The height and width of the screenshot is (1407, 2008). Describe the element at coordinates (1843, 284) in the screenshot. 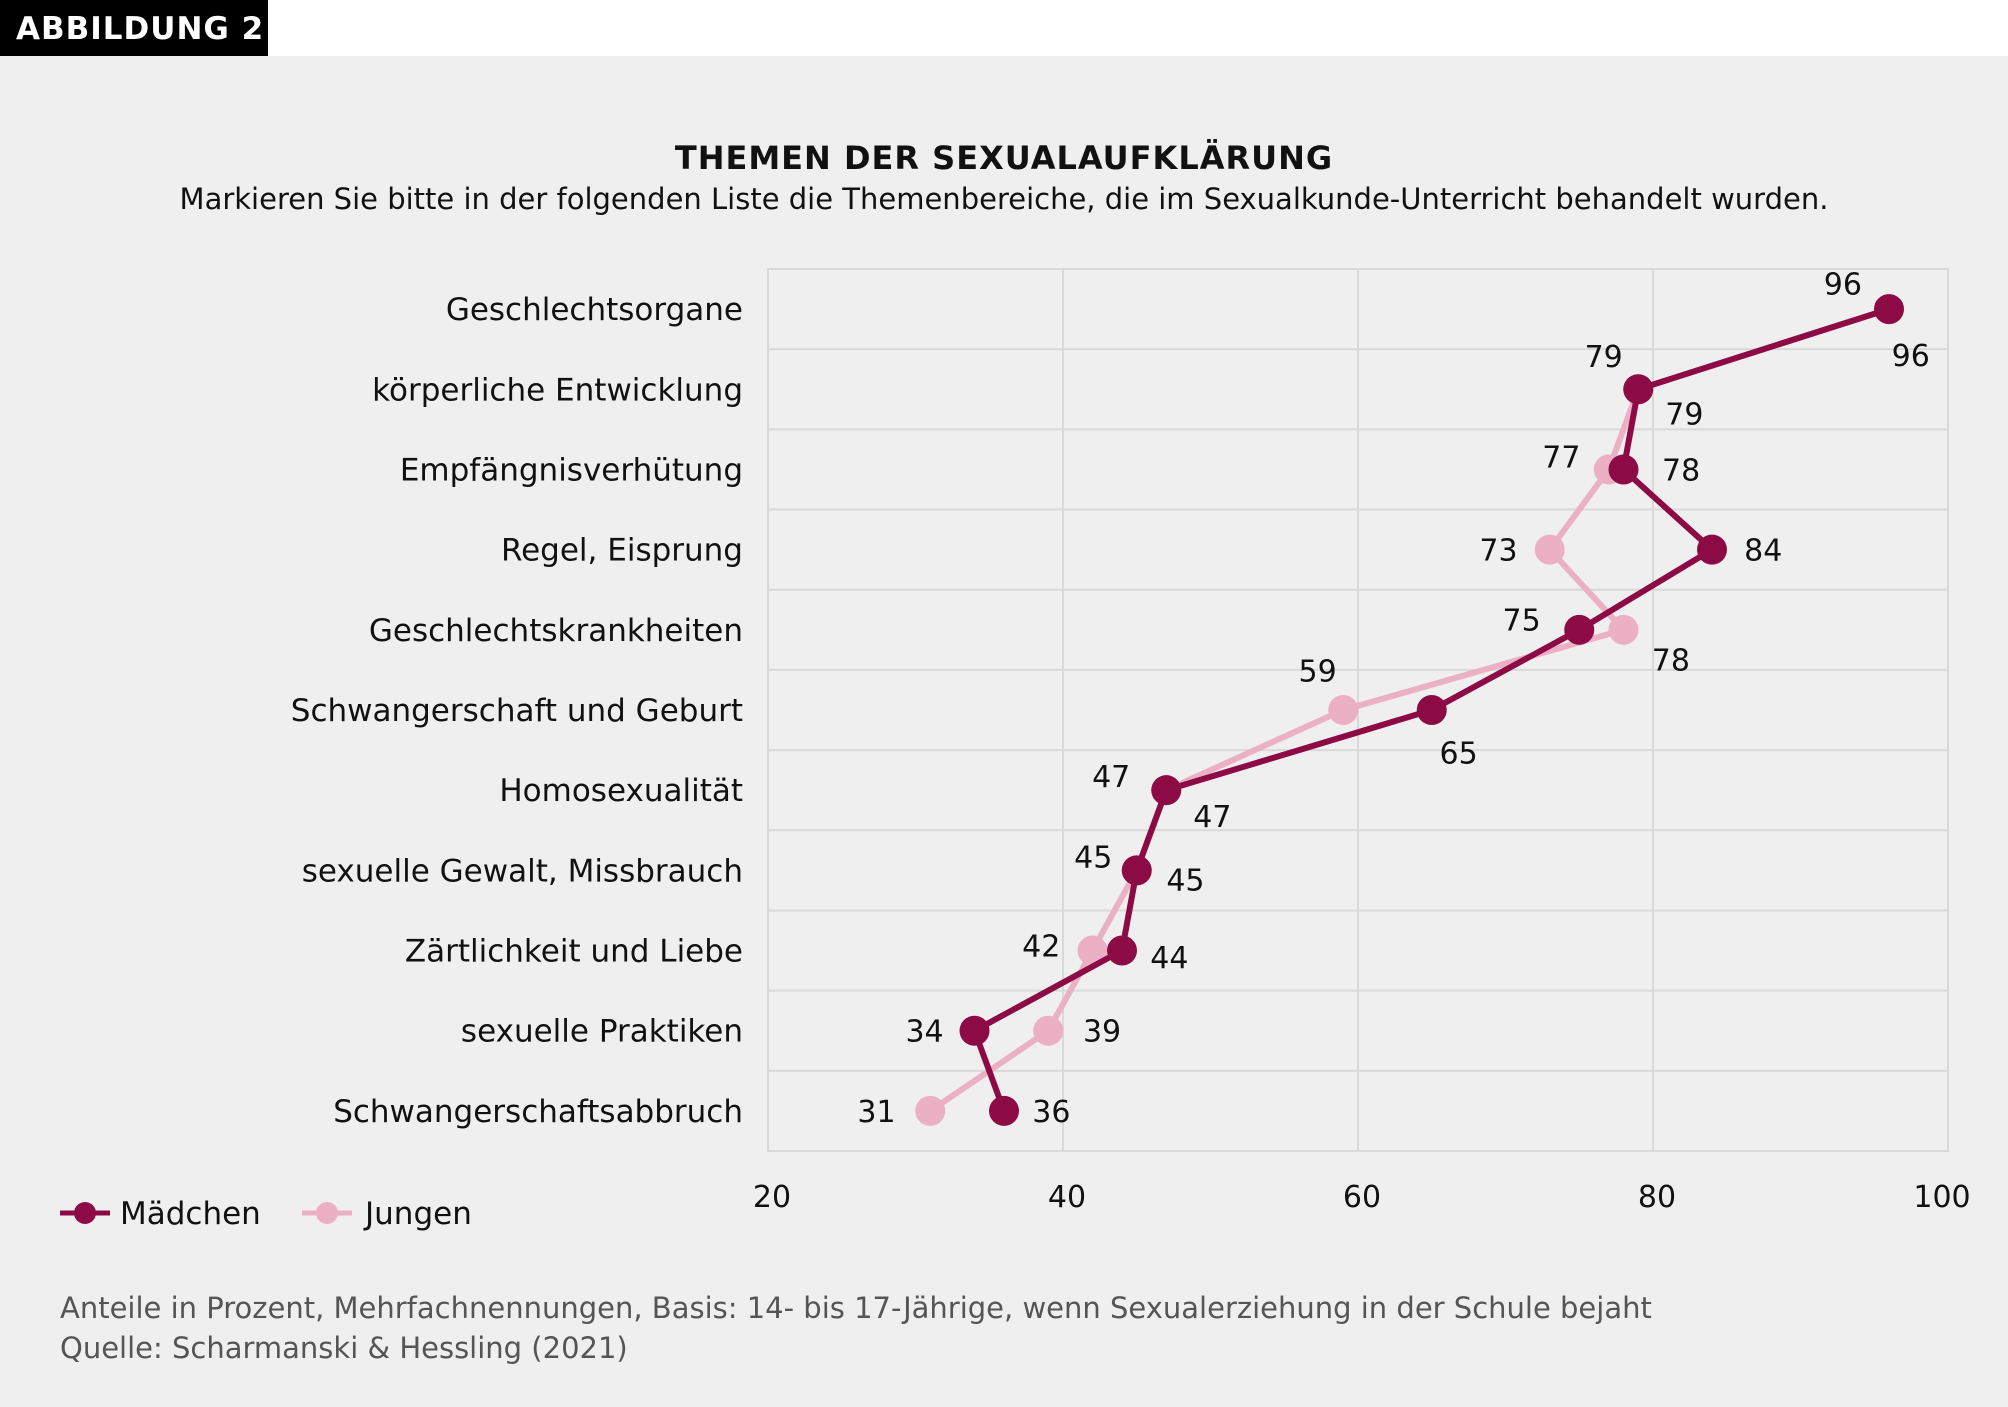

I see `data-label-jungen: 96` at that location.